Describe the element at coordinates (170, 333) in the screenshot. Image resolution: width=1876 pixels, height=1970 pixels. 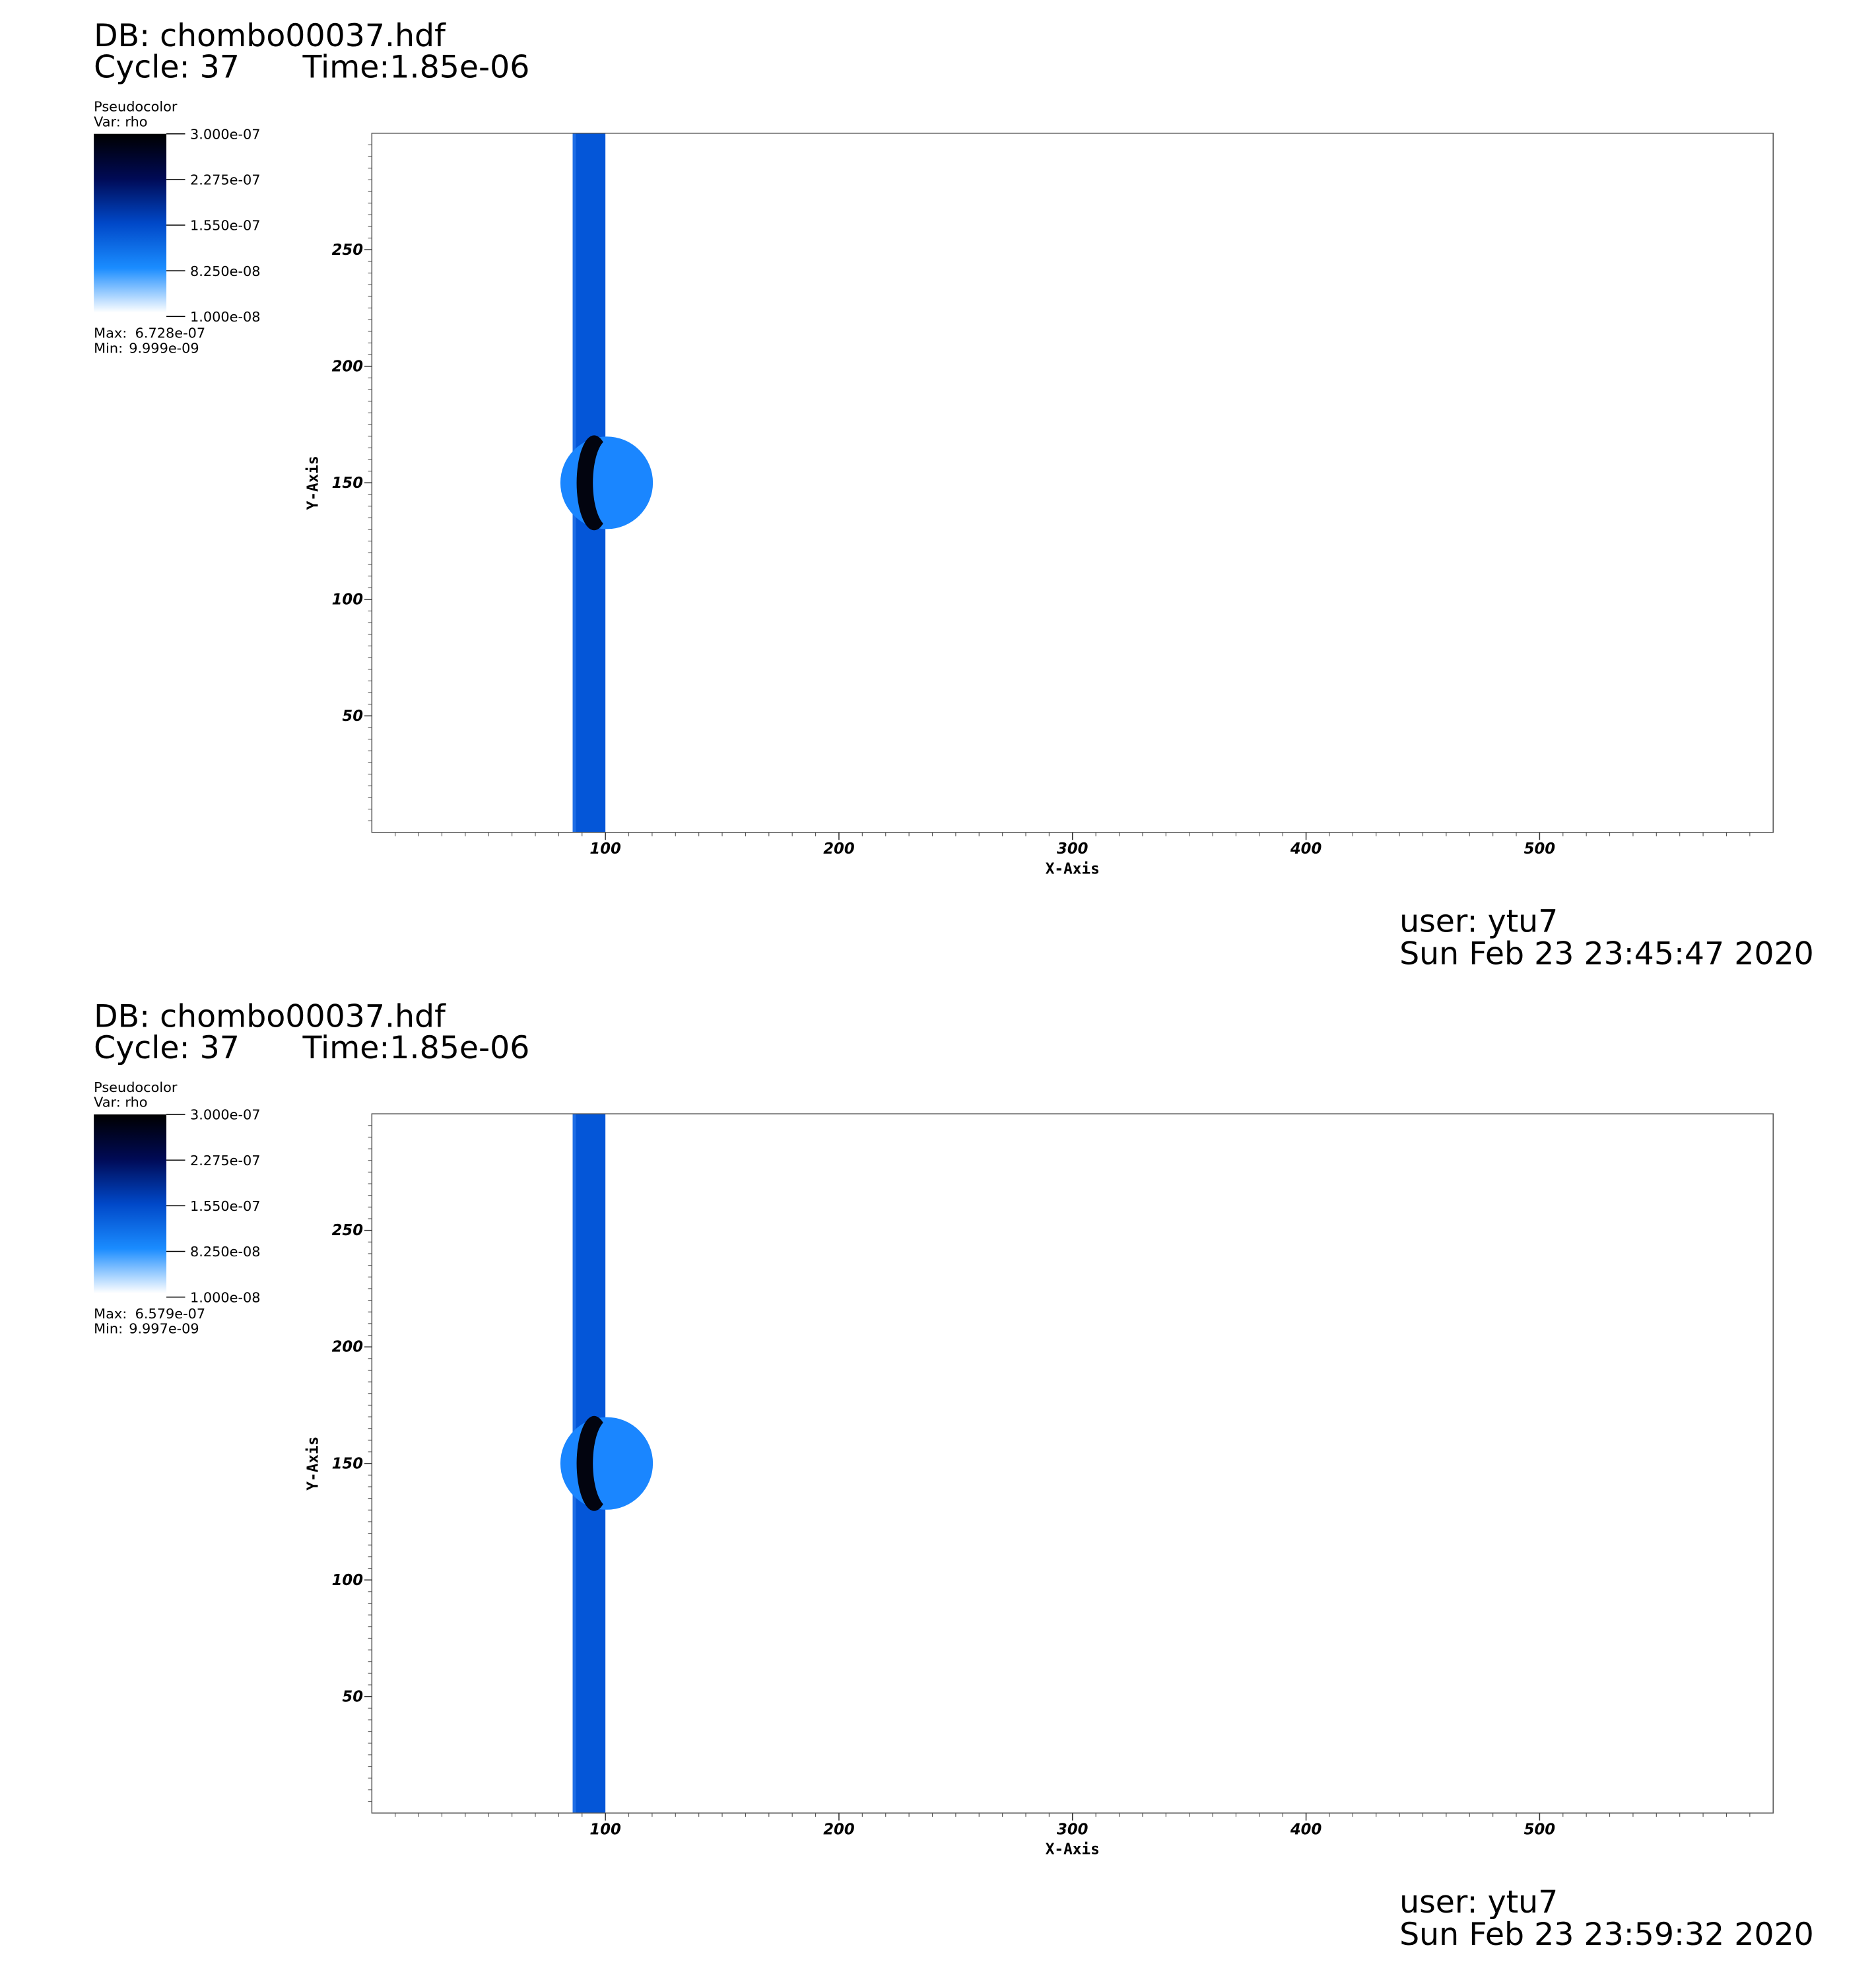
I see `max-value: 6.728e-07` at that location.